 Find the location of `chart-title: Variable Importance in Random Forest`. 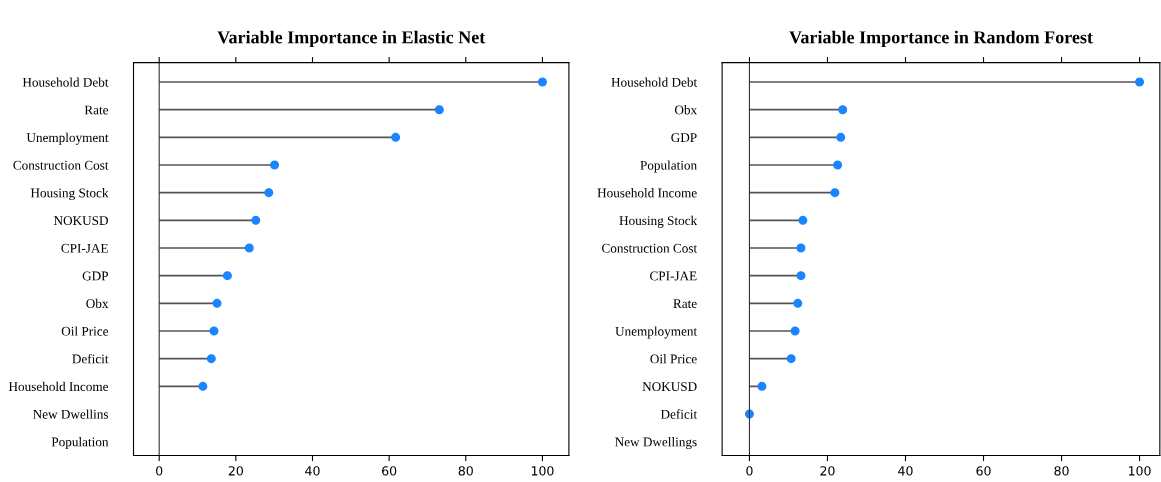

chart-title: Variable Importance in Random Forest is located at coordinates (941, 39).